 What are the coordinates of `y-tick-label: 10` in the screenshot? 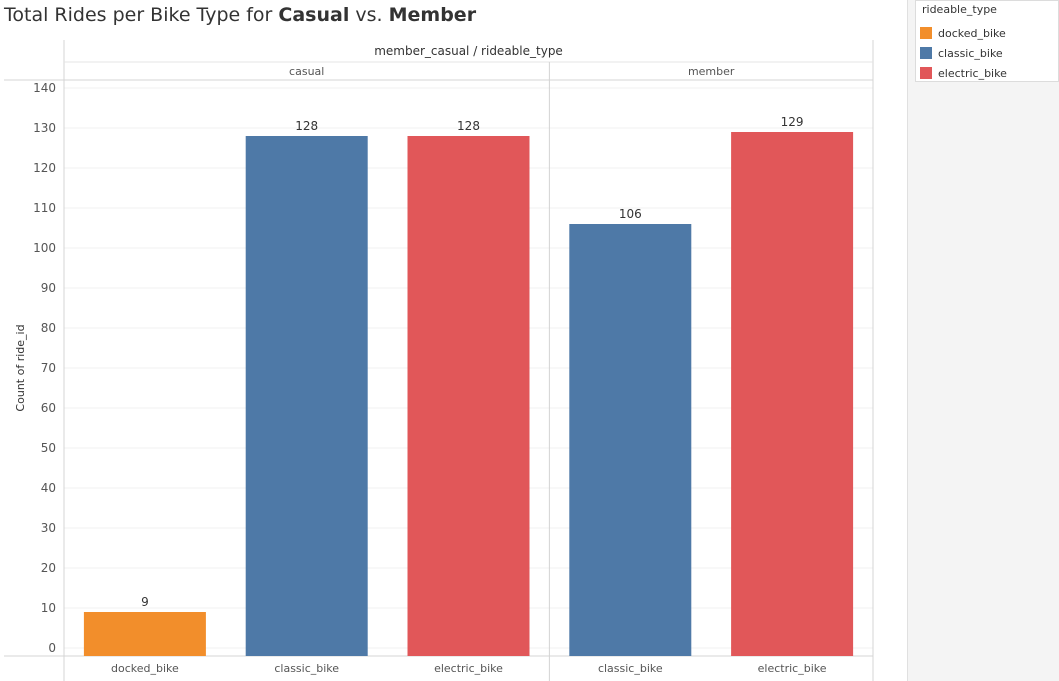 It's located at (48, 608).